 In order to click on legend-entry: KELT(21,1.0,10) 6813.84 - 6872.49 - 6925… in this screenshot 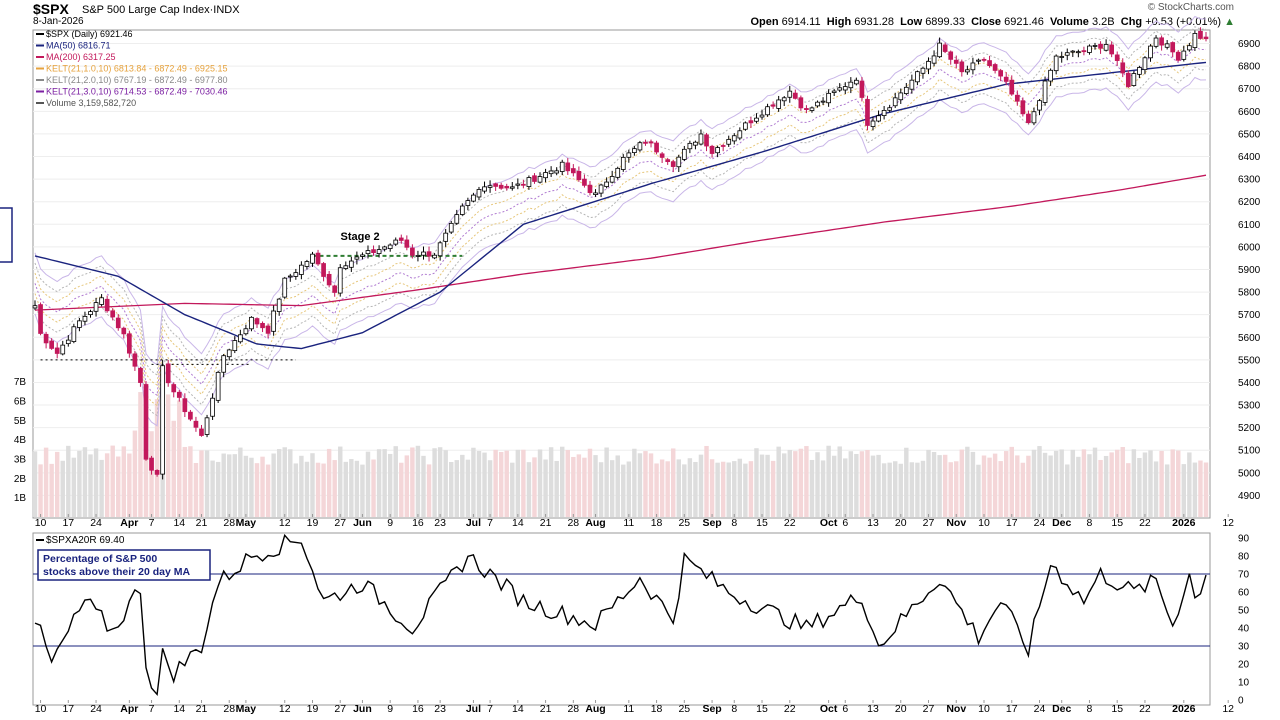, I will do `click(136, 69)`.